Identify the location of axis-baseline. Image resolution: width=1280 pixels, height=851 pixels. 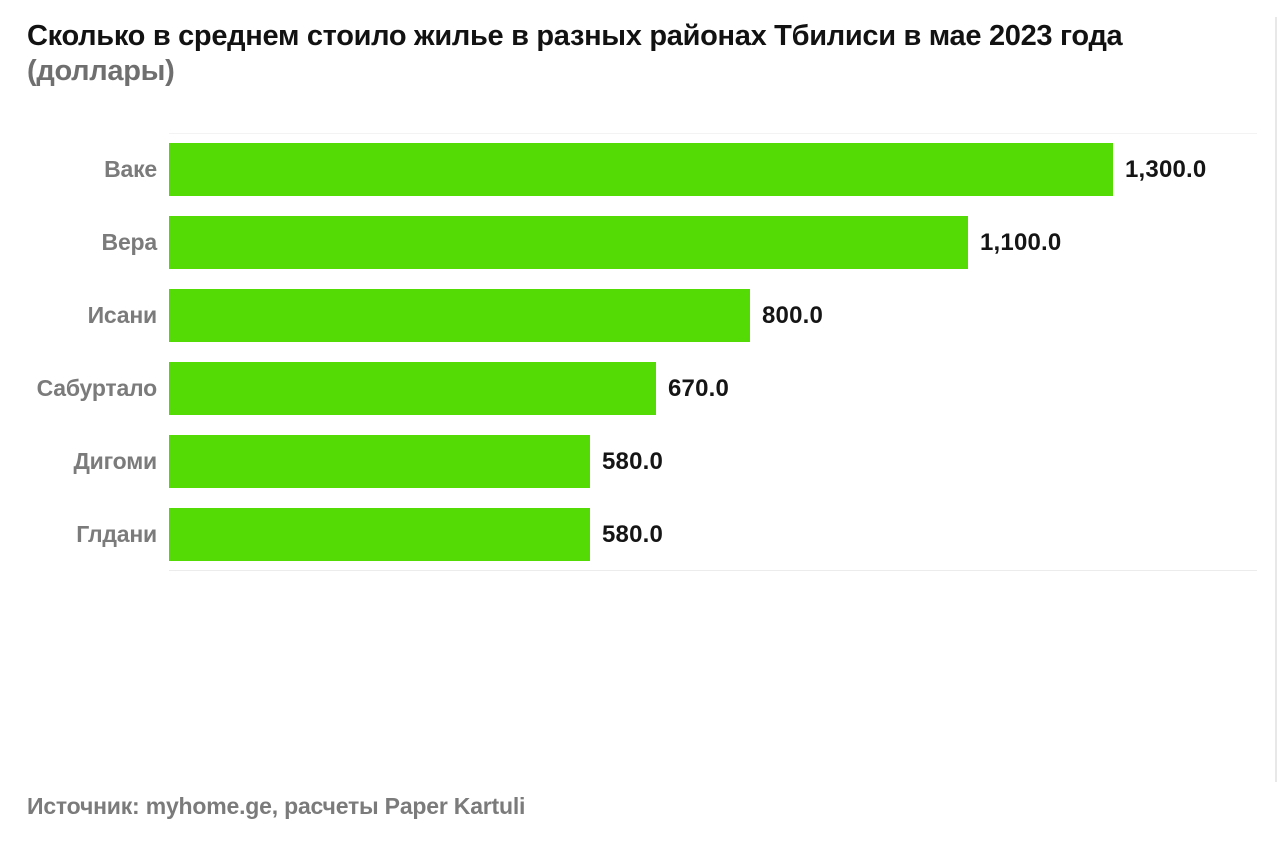
(713, 570).